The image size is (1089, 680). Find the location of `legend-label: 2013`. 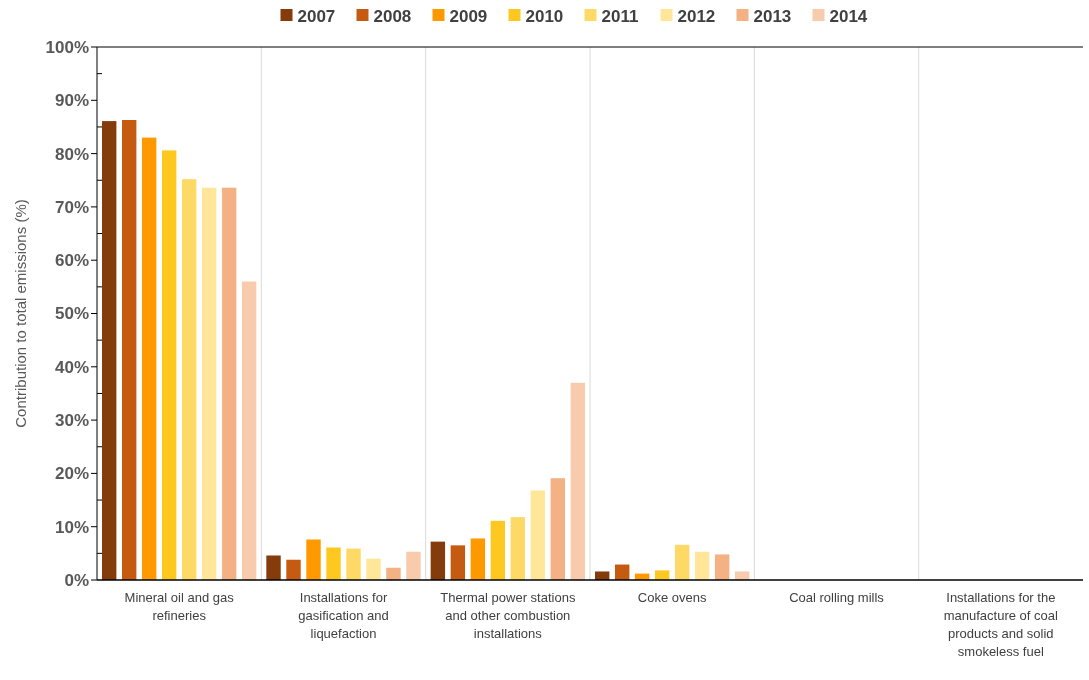

legend-label: 2013 is located at coordinates (772, 16).